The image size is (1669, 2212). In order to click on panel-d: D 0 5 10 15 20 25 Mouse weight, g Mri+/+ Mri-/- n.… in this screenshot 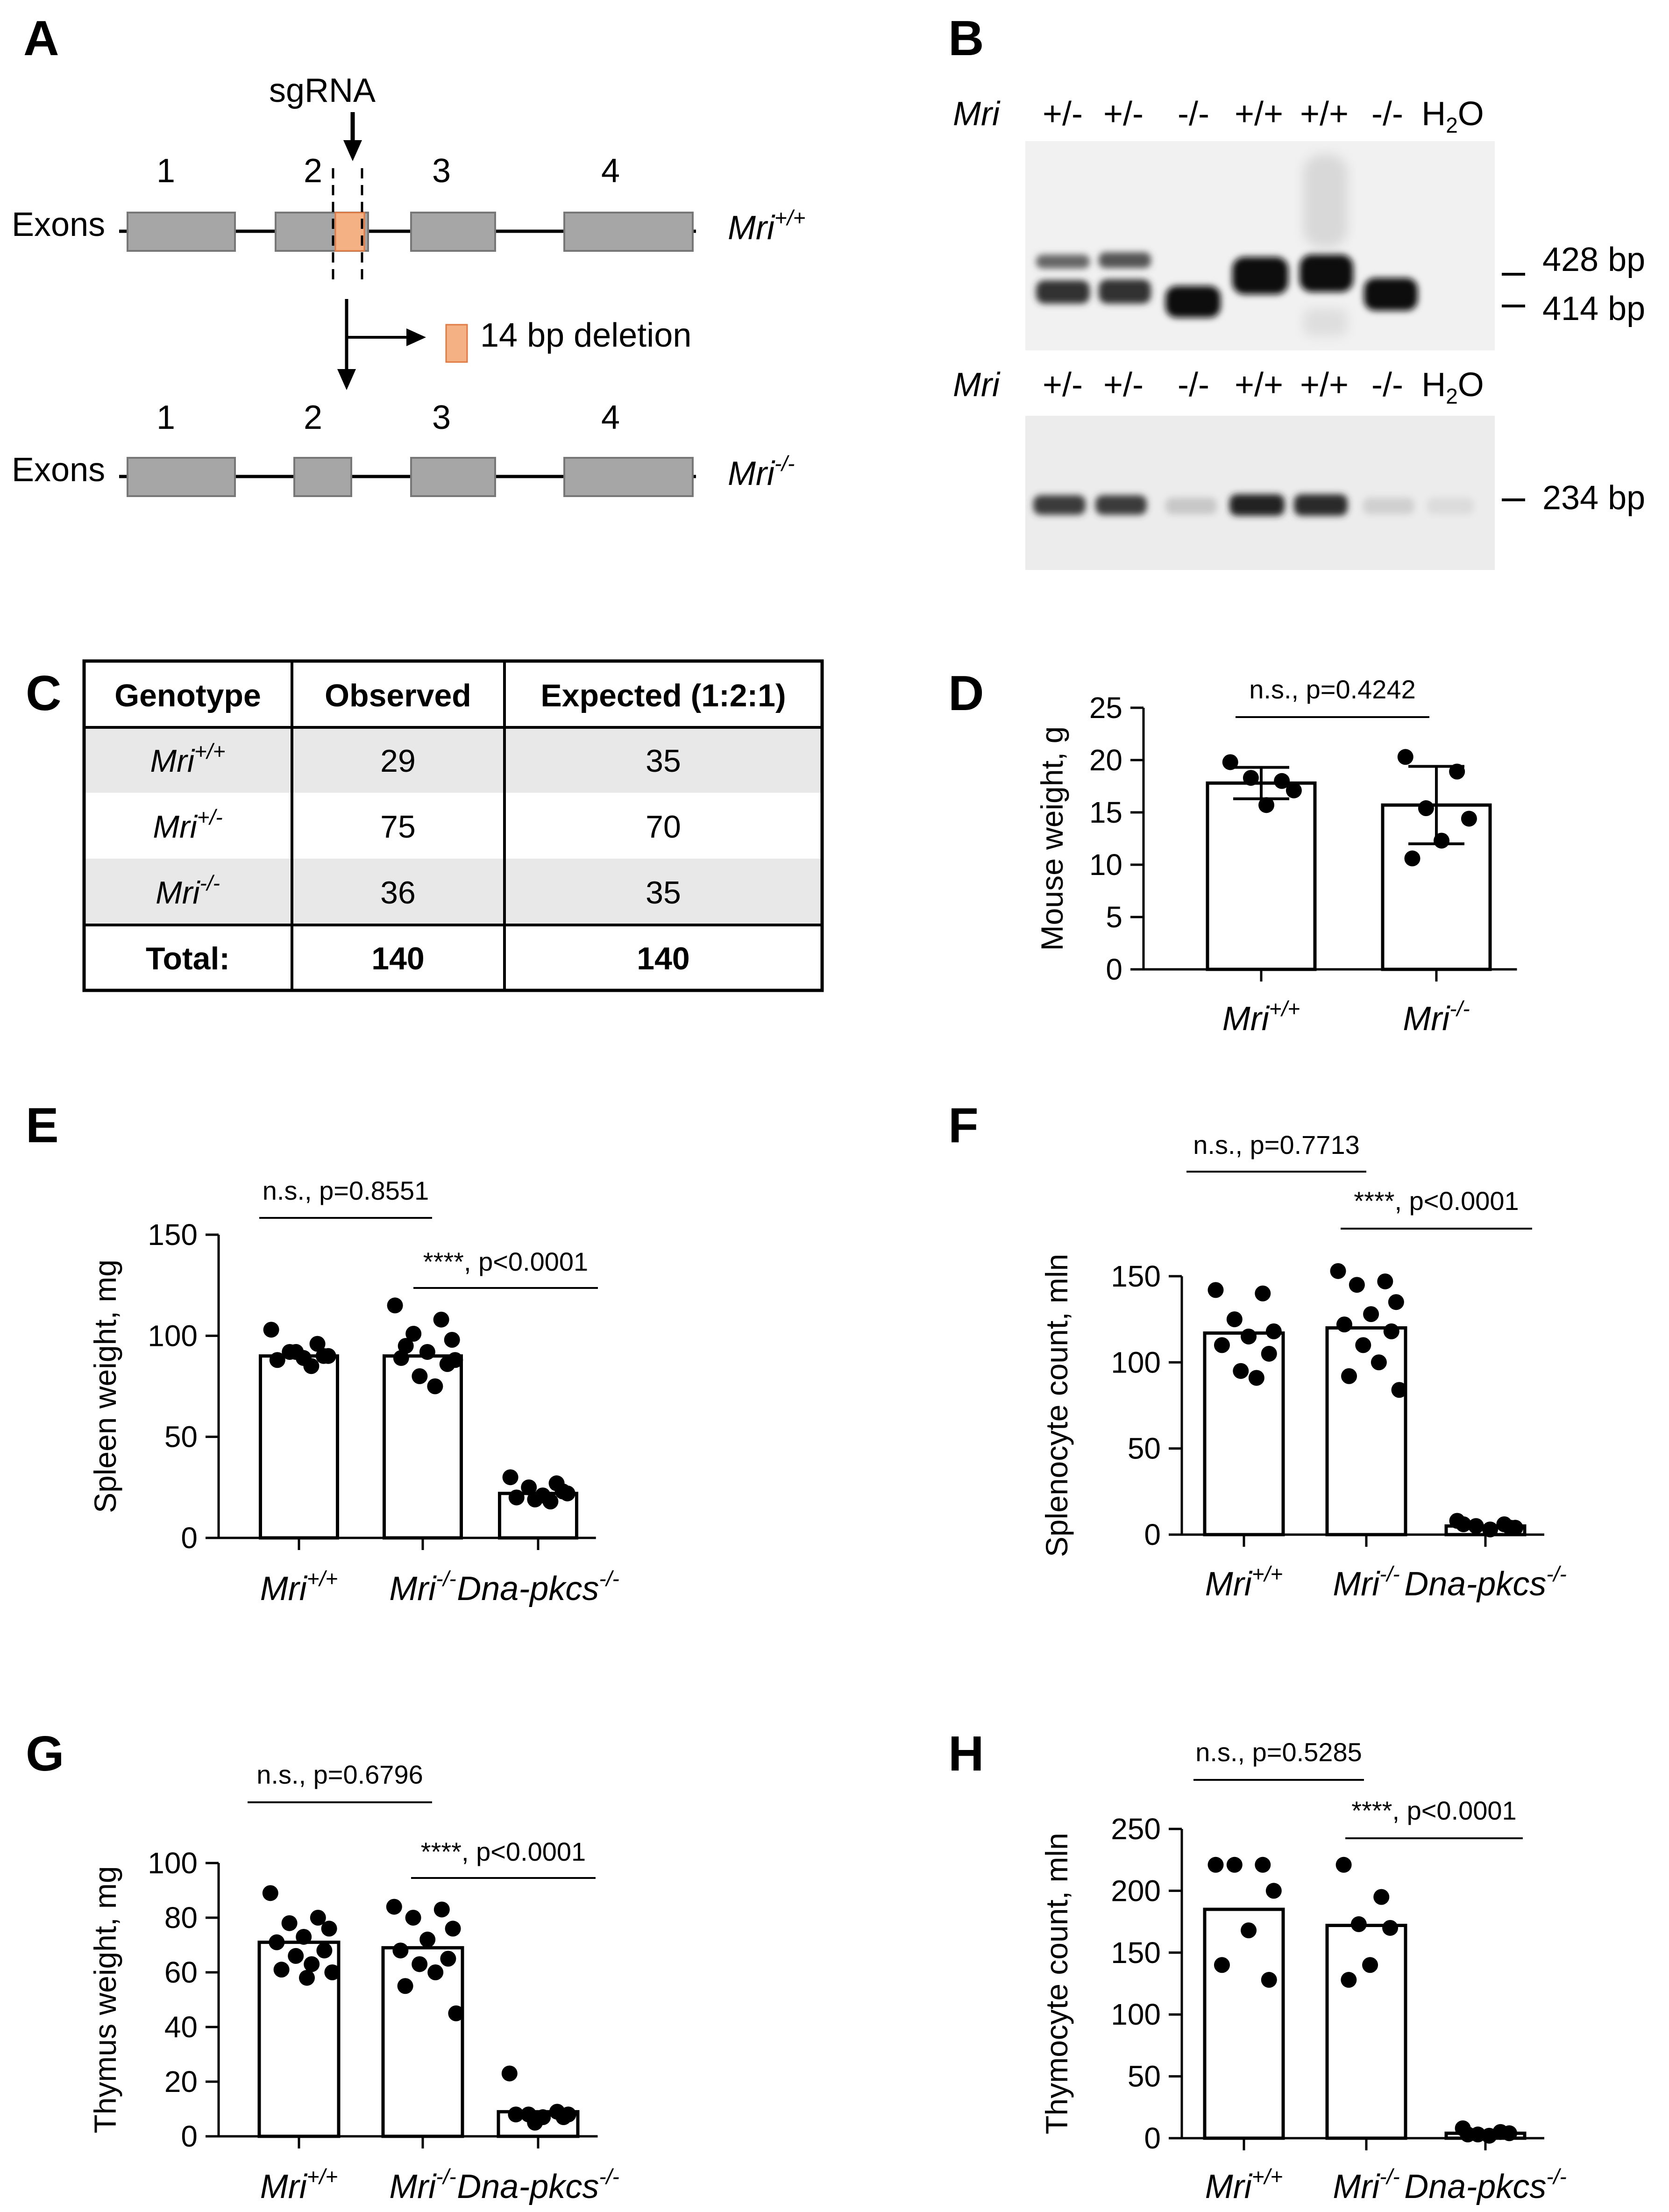, I will do `click(1233, 852)`.